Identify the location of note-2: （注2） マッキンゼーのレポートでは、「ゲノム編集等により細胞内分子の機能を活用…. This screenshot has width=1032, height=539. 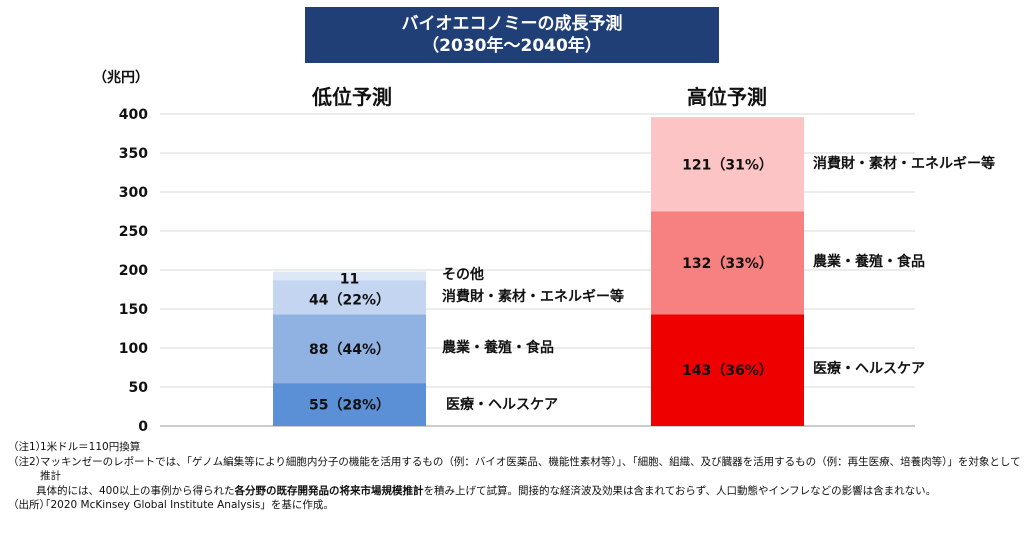
(516, 469).